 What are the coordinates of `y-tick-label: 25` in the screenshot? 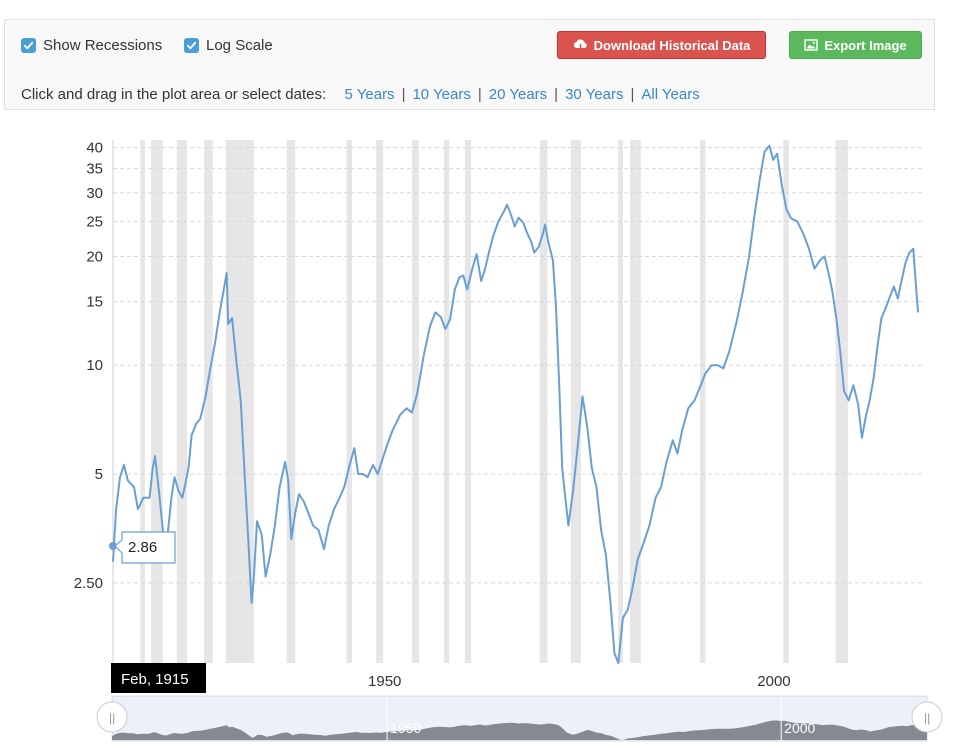 It's located at (94, 221).